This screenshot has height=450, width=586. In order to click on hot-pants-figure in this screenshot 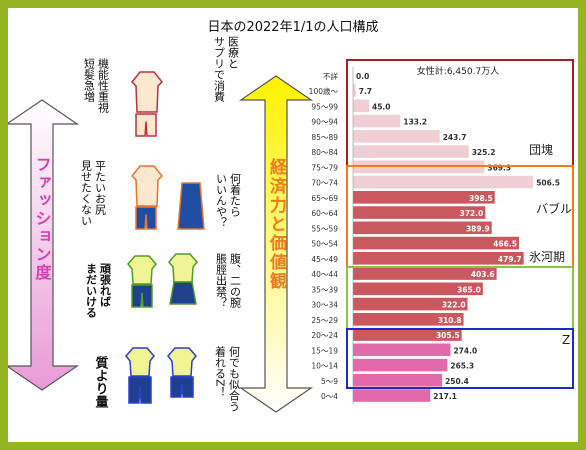, I will do `click(182, 387)`.